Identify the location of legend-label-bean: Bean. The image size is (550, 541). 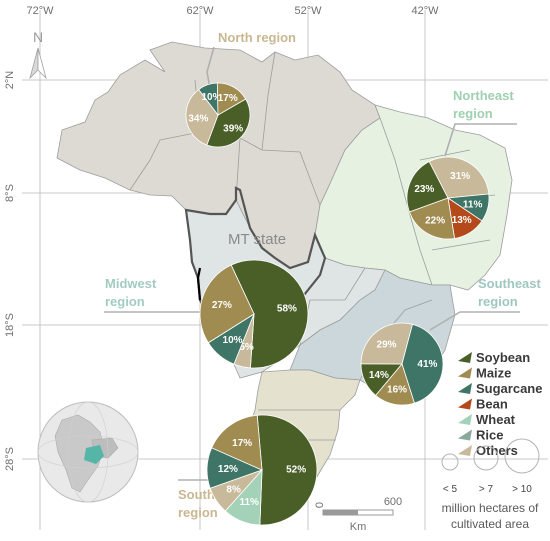
(492, 404).